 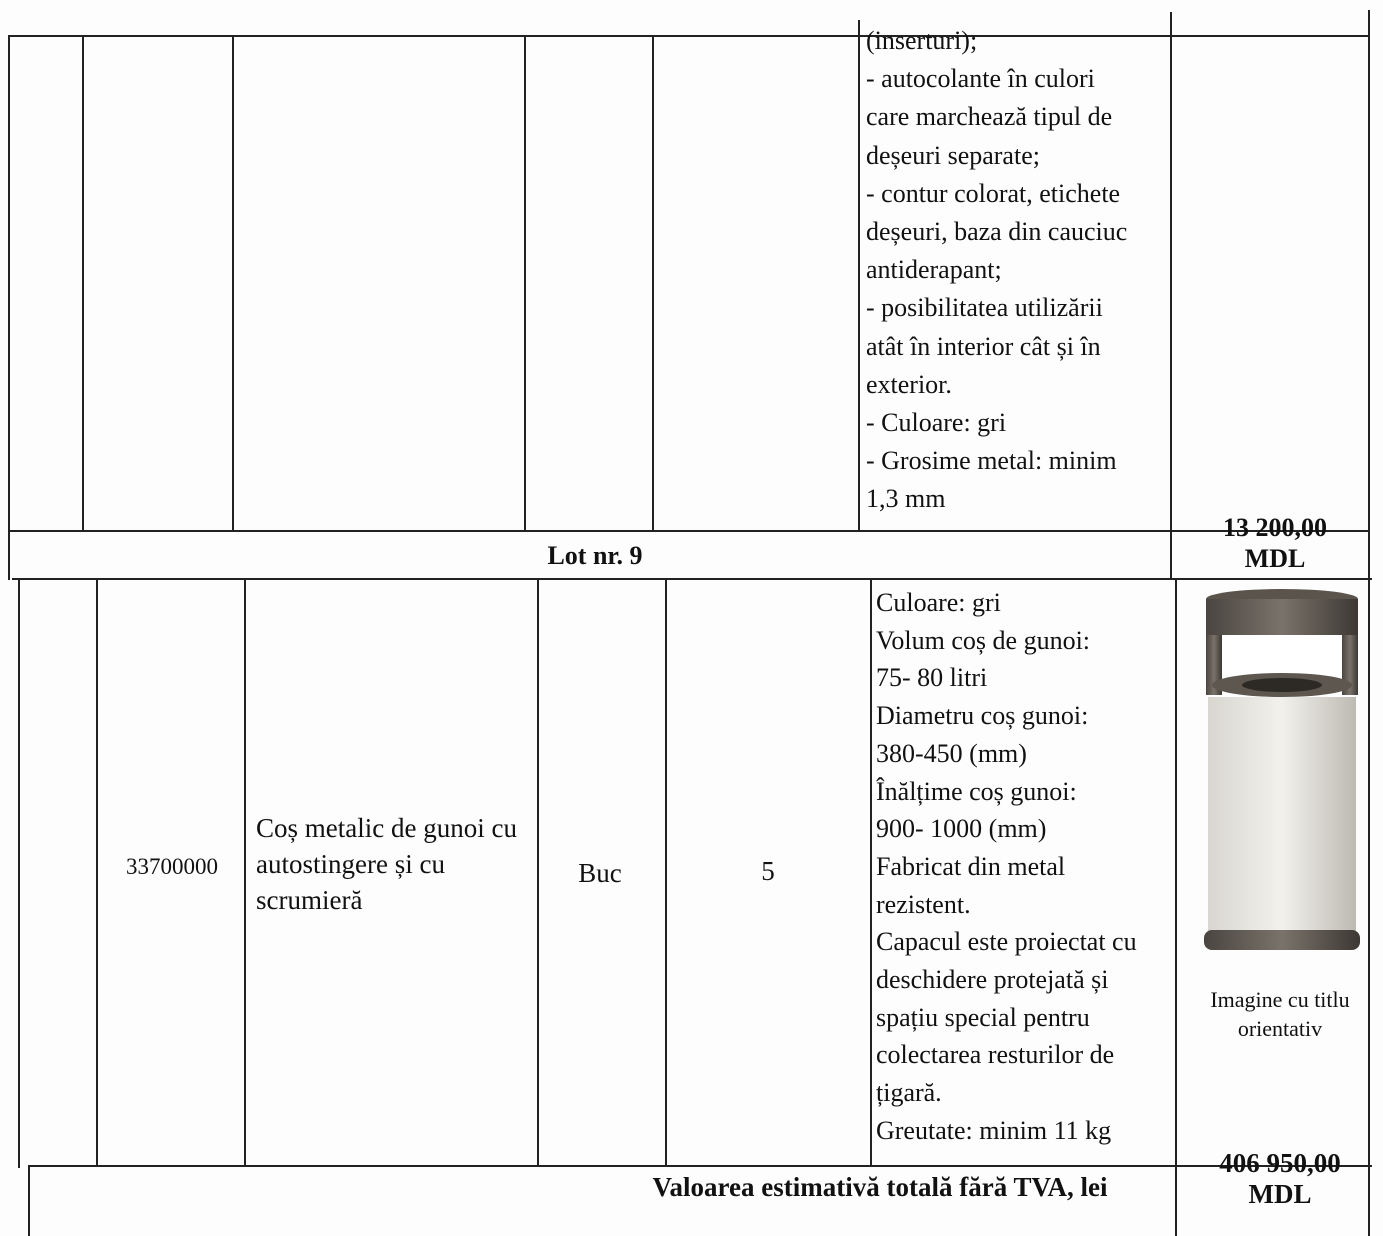 What do you see at coordinates (983, 1017) in the screenshot?
I see `spec-line: spațiu special pentru` at bounding box center [983, 1017].